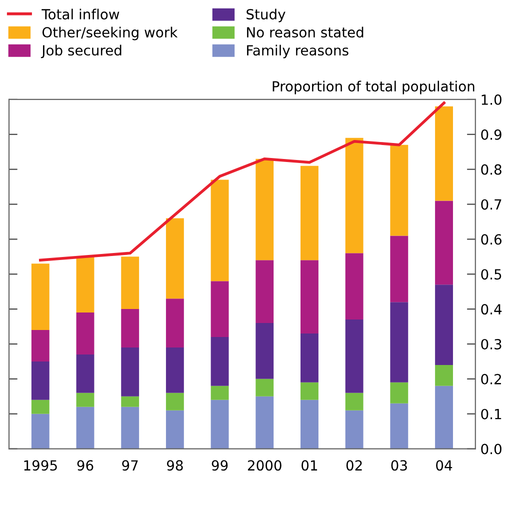 The width and height of the screenshot is (530, 510). Describe the element at coordinates (444, 465) in the screenshot. I see `x-tick-label: 04` at that location.